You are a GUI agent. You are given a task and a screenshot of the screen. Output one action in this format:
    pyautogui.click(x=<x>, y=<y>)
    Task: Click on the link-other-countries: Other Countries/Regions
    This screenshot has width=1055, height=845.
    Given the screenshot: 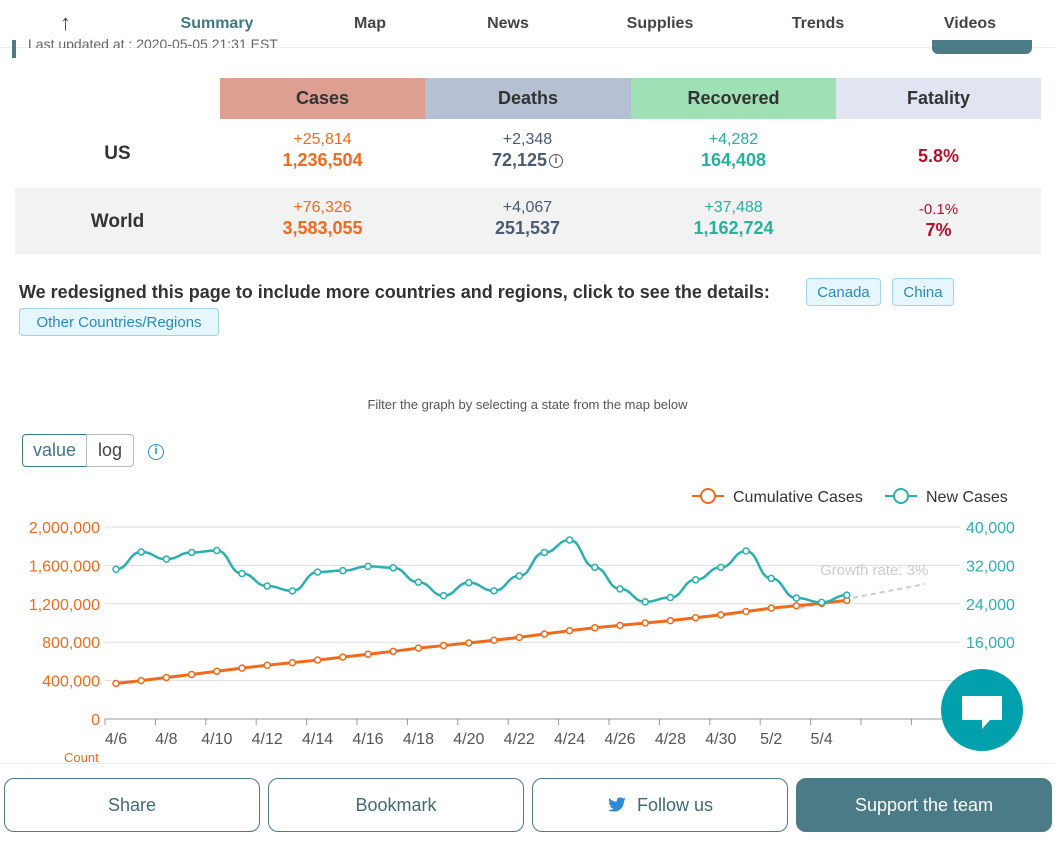 What is the action you would take?
    pyautogui.click(x=119, y=322)
    